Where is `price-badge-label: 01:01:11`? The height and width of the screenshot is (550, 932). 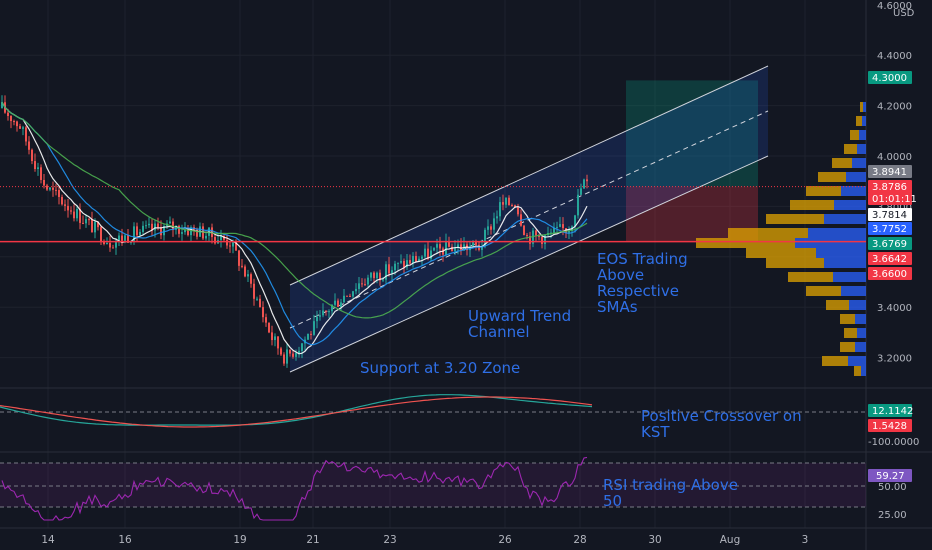
price-badge-label: 01:01:11 is located at coordinates (894, 199).